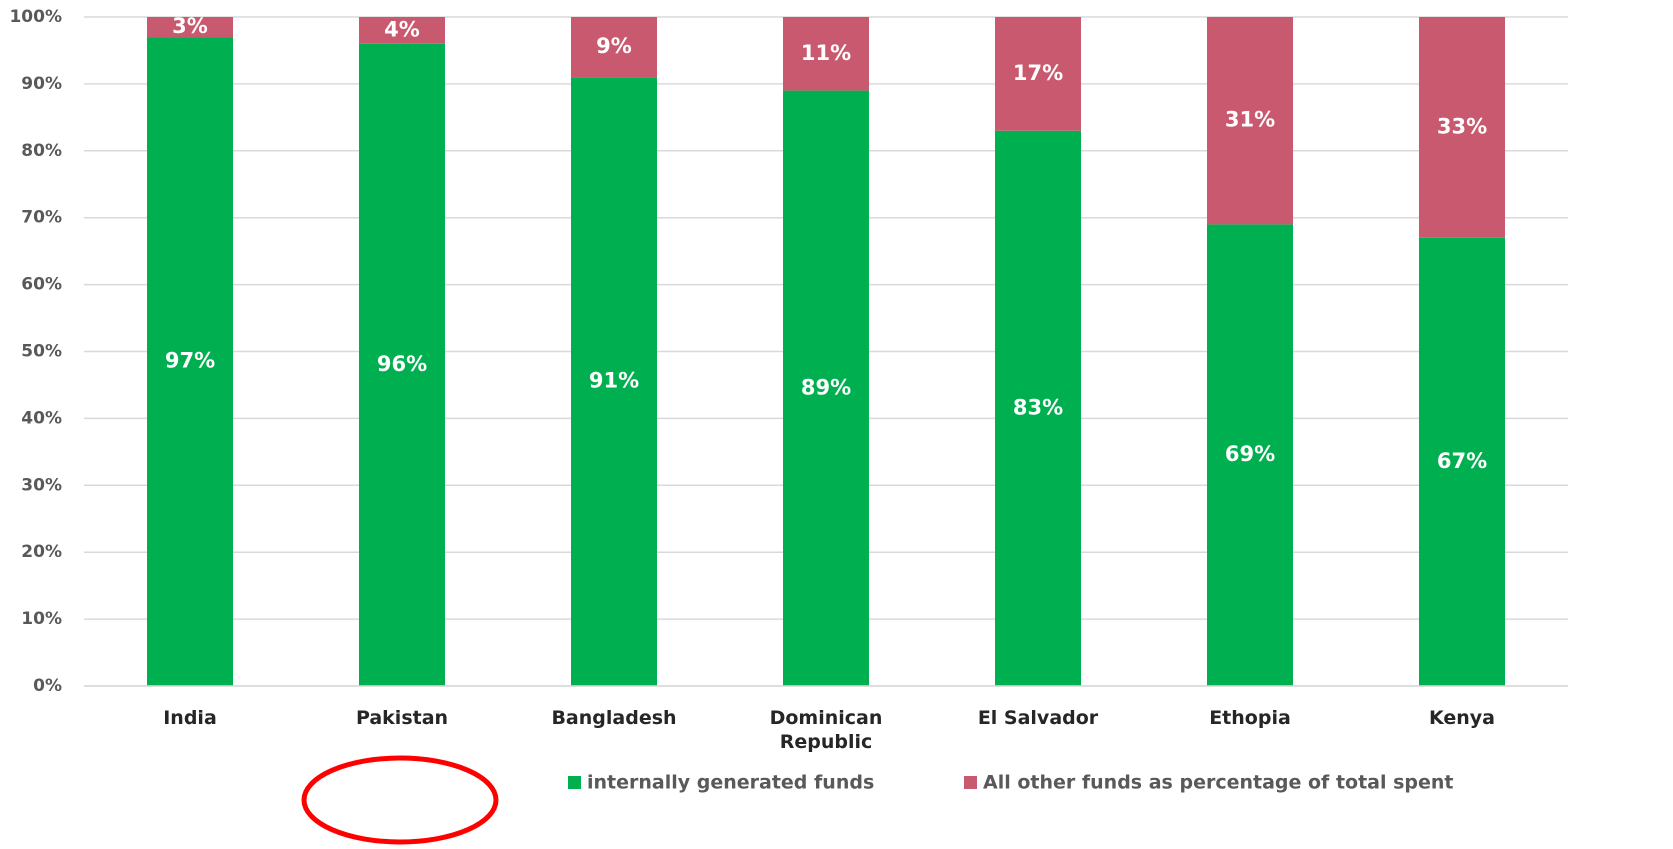 The height and width of the screenshot is (849, 1673). Describe the element at coordinates (35, 17) in the screenshot. I see `y-tick-label: 100%` at that location.